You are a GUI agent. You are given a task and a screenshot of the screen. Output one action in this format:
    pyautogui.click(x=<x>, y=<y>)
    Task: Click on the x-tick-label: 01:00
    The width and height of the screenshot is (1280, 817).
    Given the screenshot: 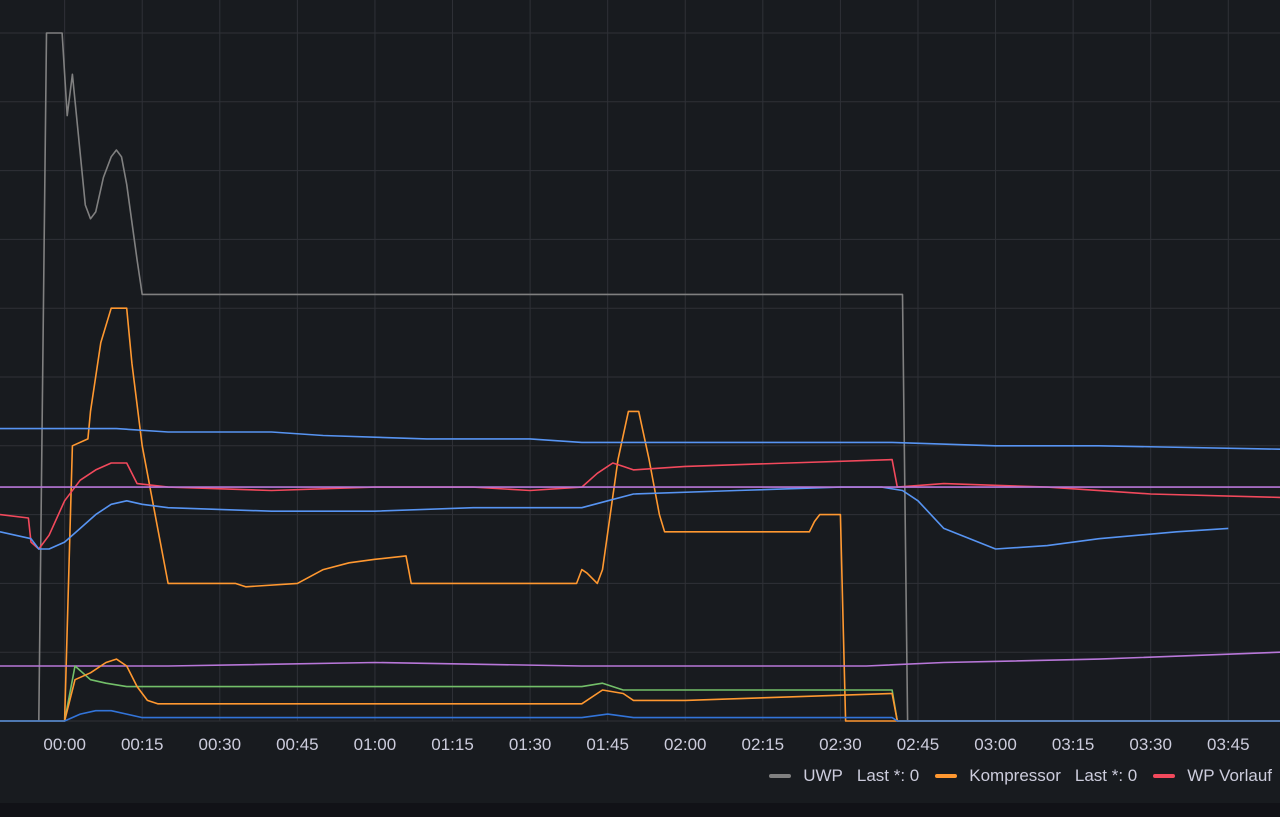 What is the action you would take?
    pyautogui.click(x=375, y=744)
    